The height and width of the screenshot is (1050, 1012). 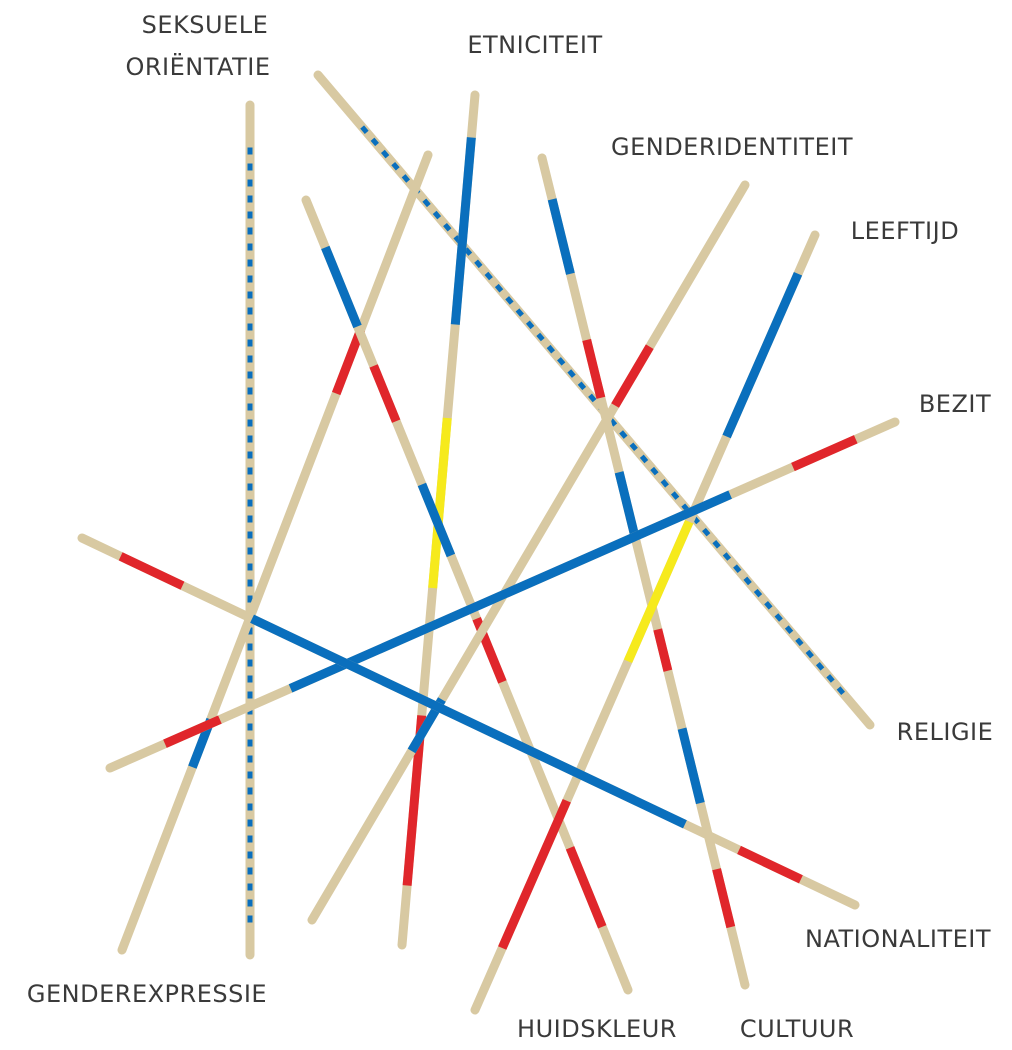 I want to click on label: GENDEREXPRESSIE, so click(x=147, y=994).